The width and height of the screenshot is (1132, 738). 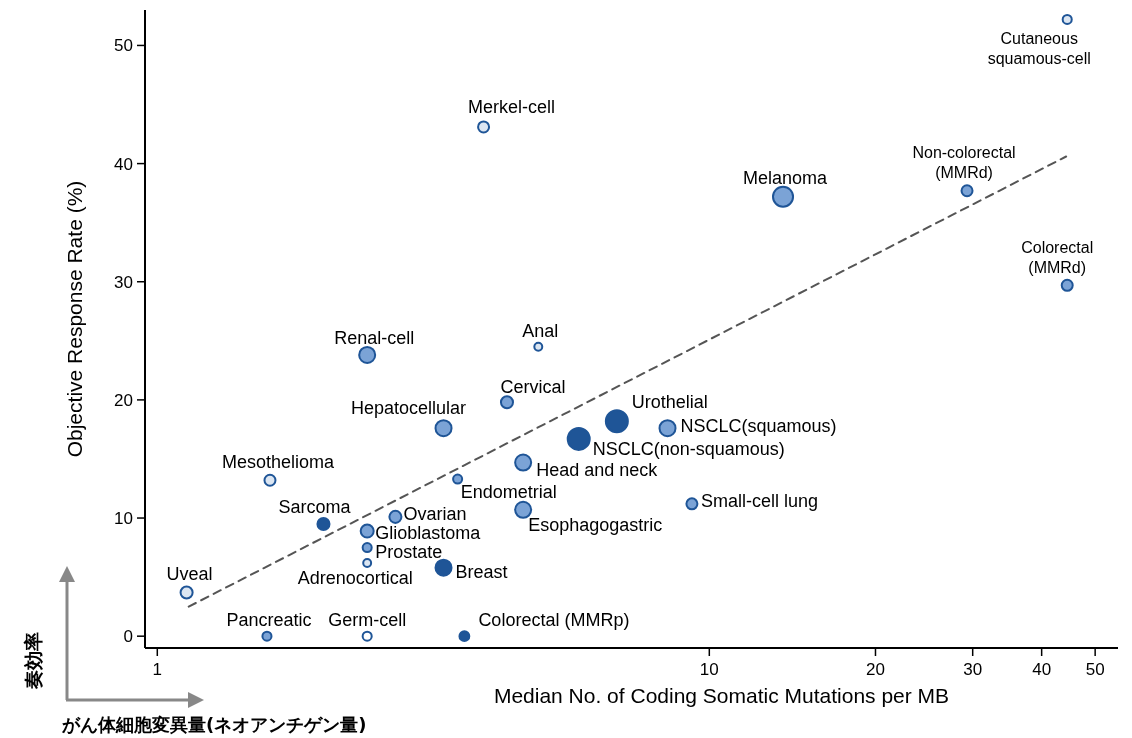 I want to click on annotation: NSCLC(non-squamous), so click(x=688, y=448).